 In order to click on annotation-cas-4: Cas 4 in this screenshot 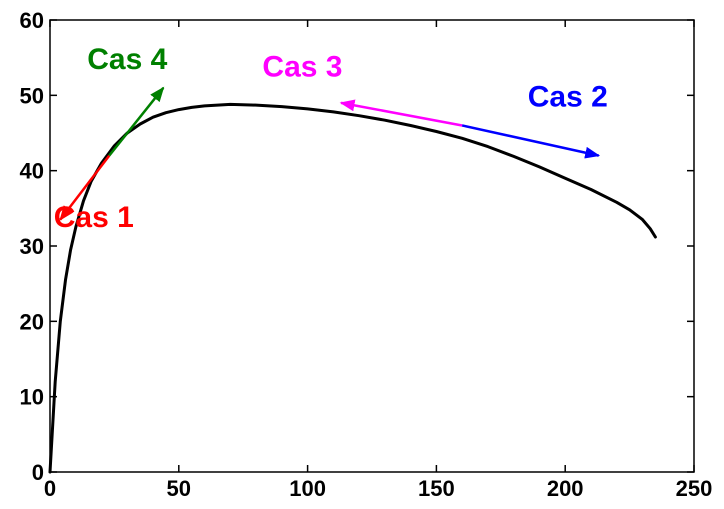, I will do `click(127, 59)`.